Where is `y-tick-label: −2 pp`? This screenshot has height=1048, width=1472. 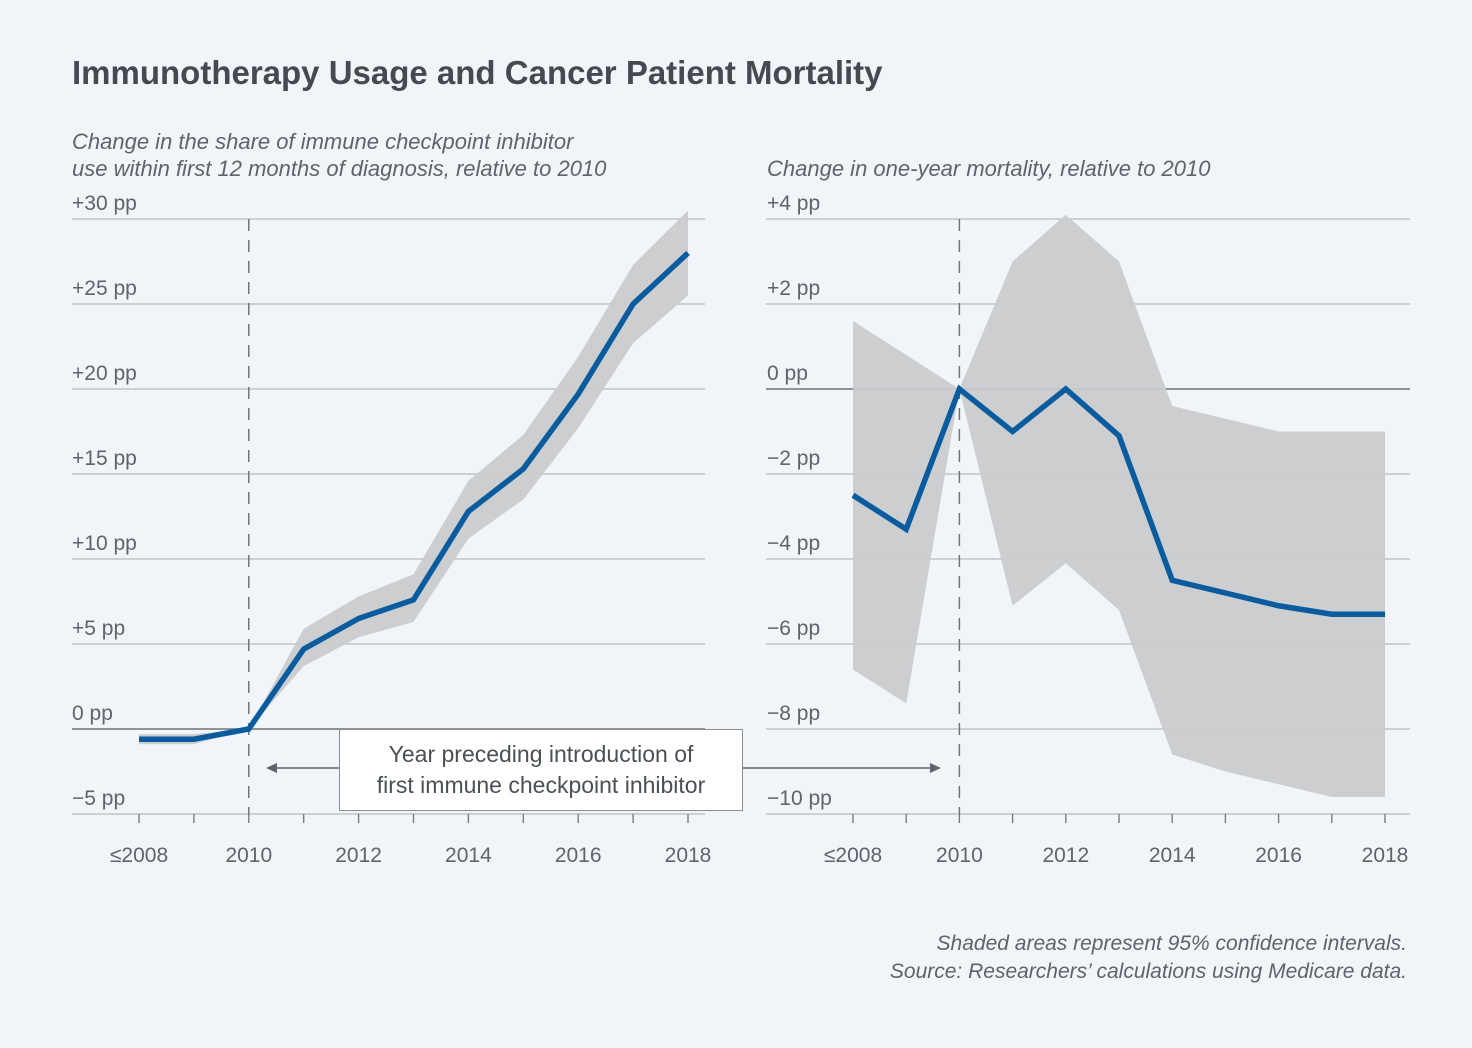 y-tick-label: −2 pp is located at coordinates (793, 458).